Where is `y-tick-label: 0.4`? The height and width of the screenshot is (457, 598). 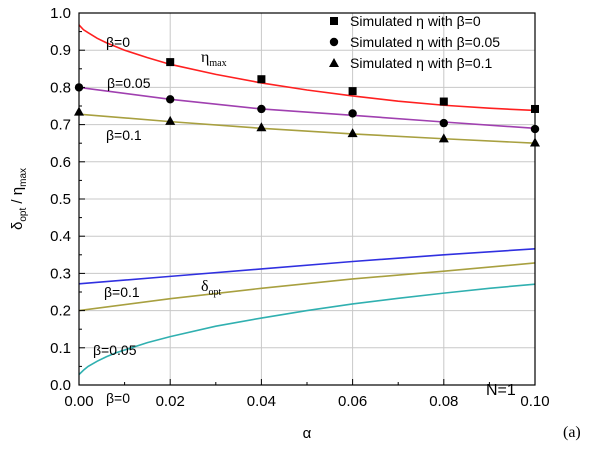 y-tick-label: 0.4 is located at coordinates (60, 236).